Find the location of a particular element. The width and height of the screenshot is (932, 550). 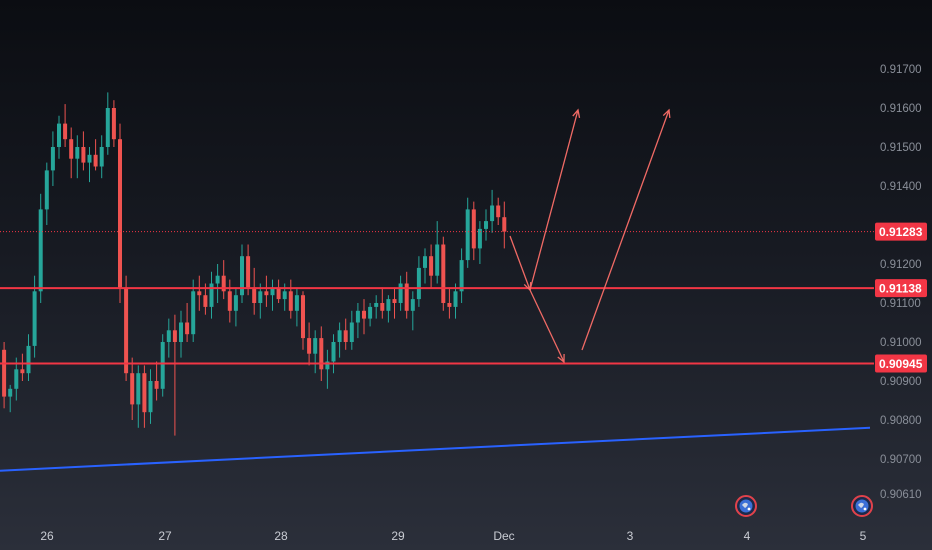

price-tick-label: 0.91000 is located at coordinates (901, 343).